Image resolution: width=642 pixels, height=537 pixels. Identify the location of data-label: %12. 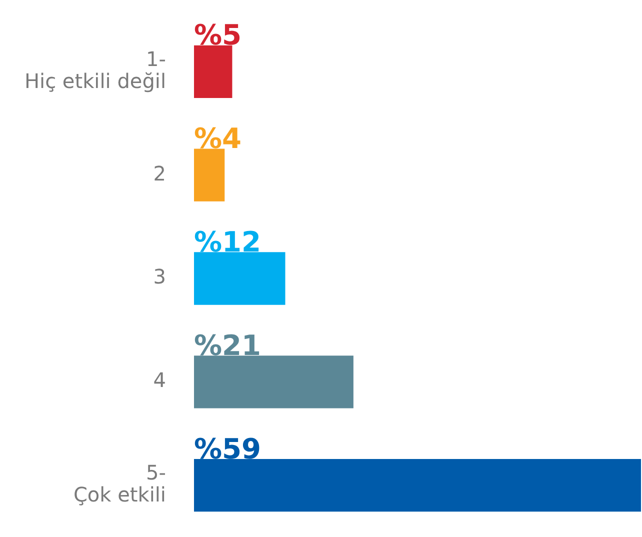
(228, 242).